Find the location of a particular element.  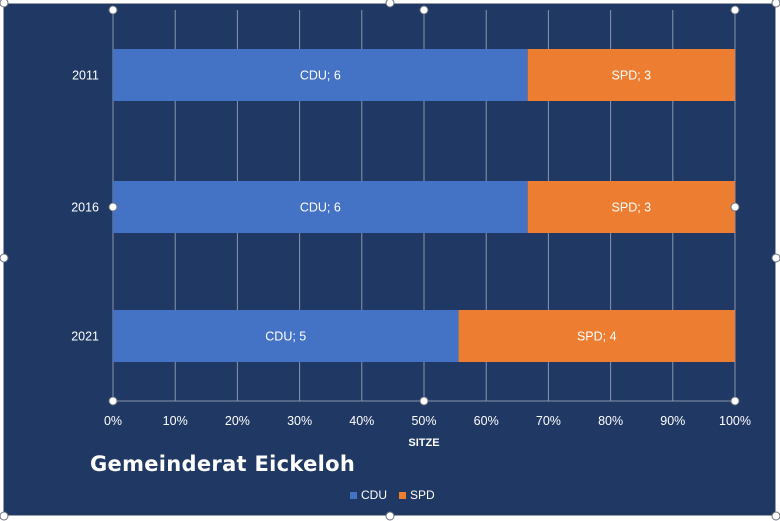

y-tick-label: 2021 is located at coordinates (85, 337).